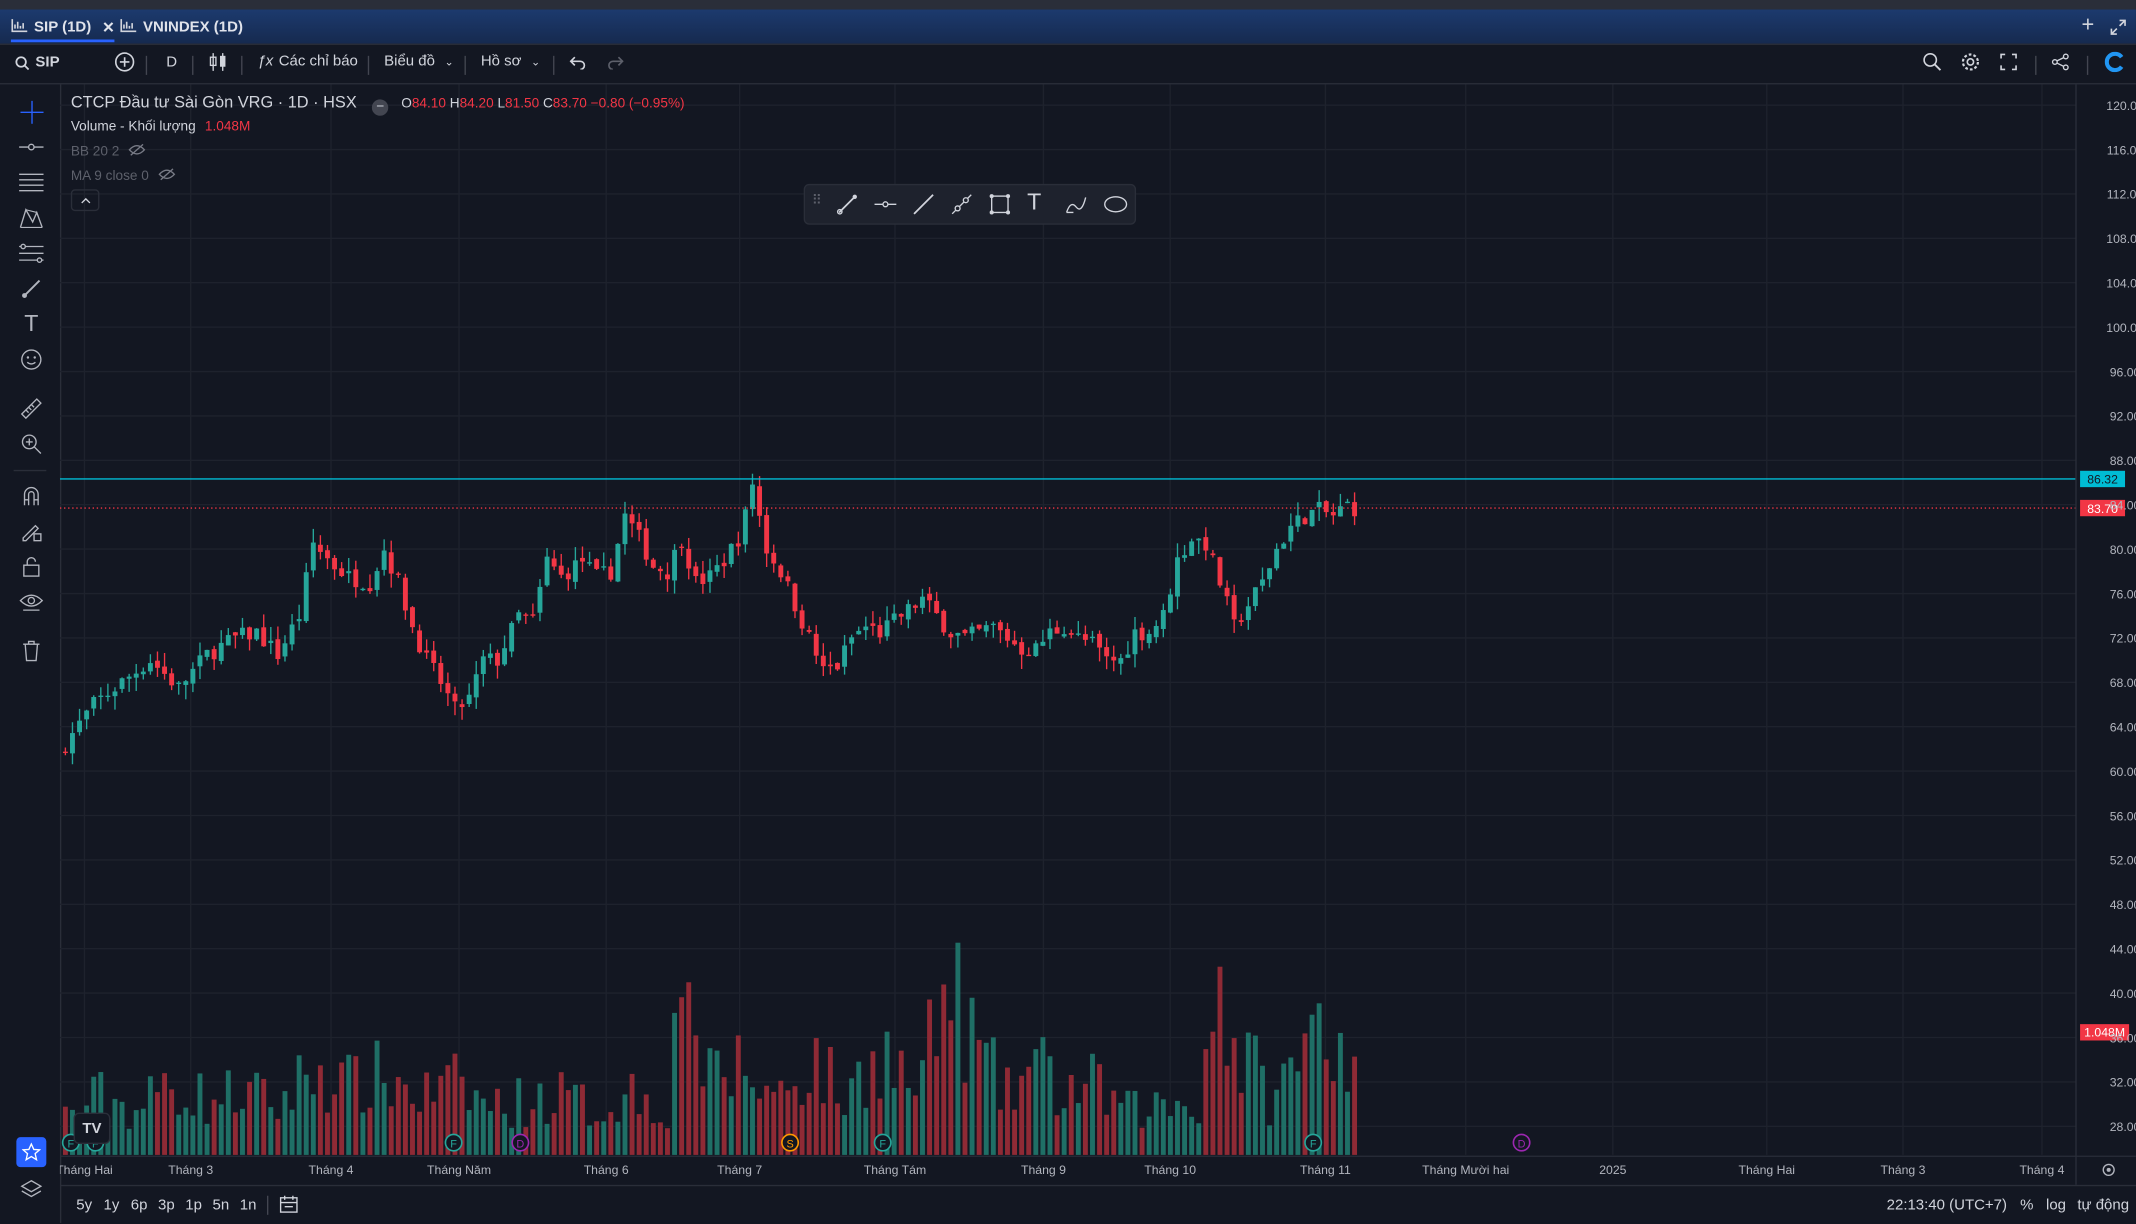 This screenshot has width=2136, height=1224. What do you see at coordinates (31, 288) in the screenshot?
I see `brush-tool-icon` at bounding box center [31, 288].